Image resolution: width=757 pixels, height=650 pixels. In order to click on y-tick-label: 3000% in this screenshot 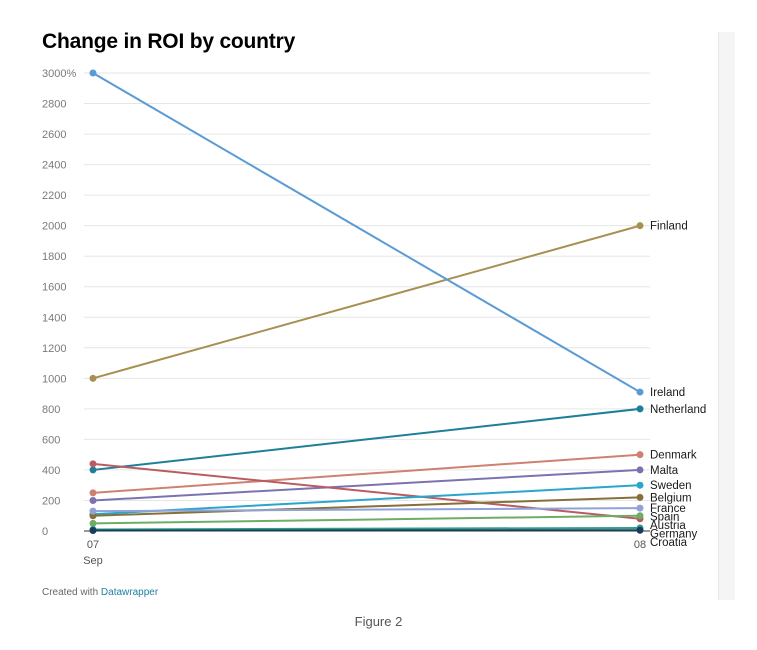, I will do `click(59, 74)`.